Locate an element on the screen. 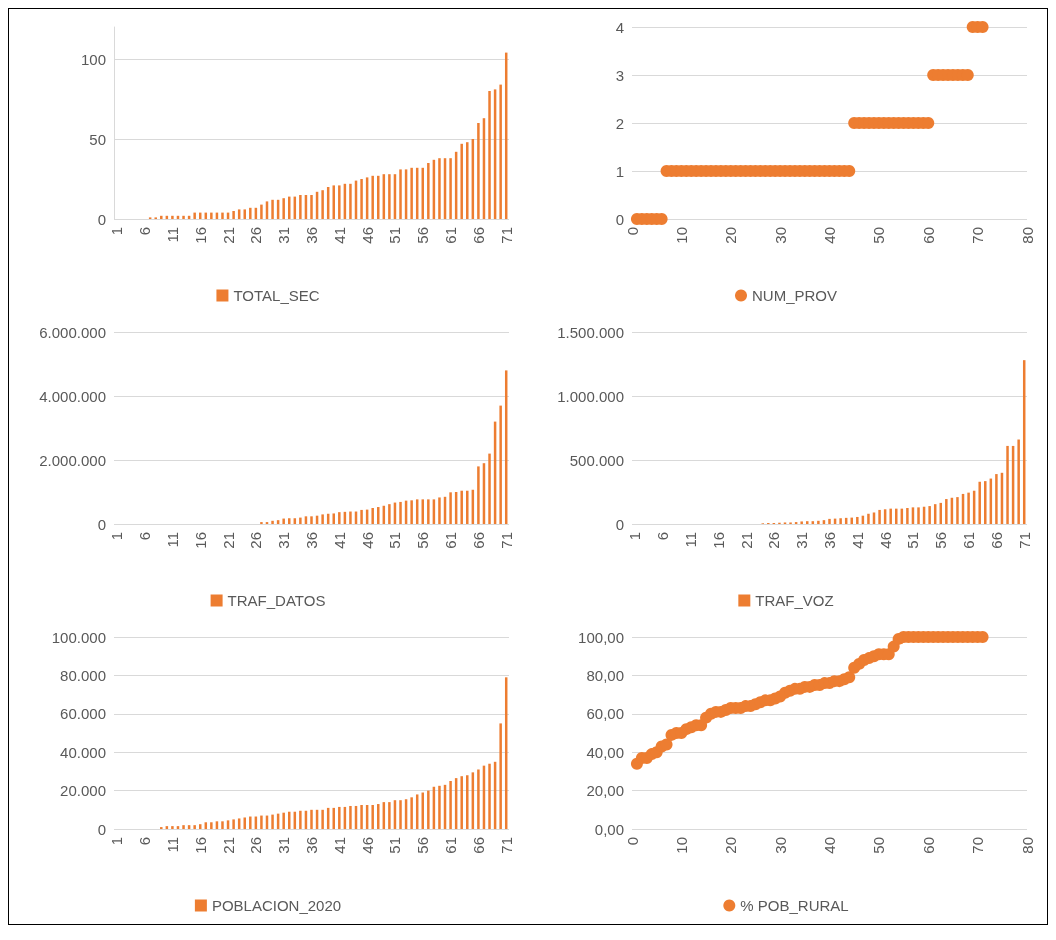 The height and width of the screenshot is (940, 1056). y-tick-label: 100,00 is located at coordinates (601, 637).